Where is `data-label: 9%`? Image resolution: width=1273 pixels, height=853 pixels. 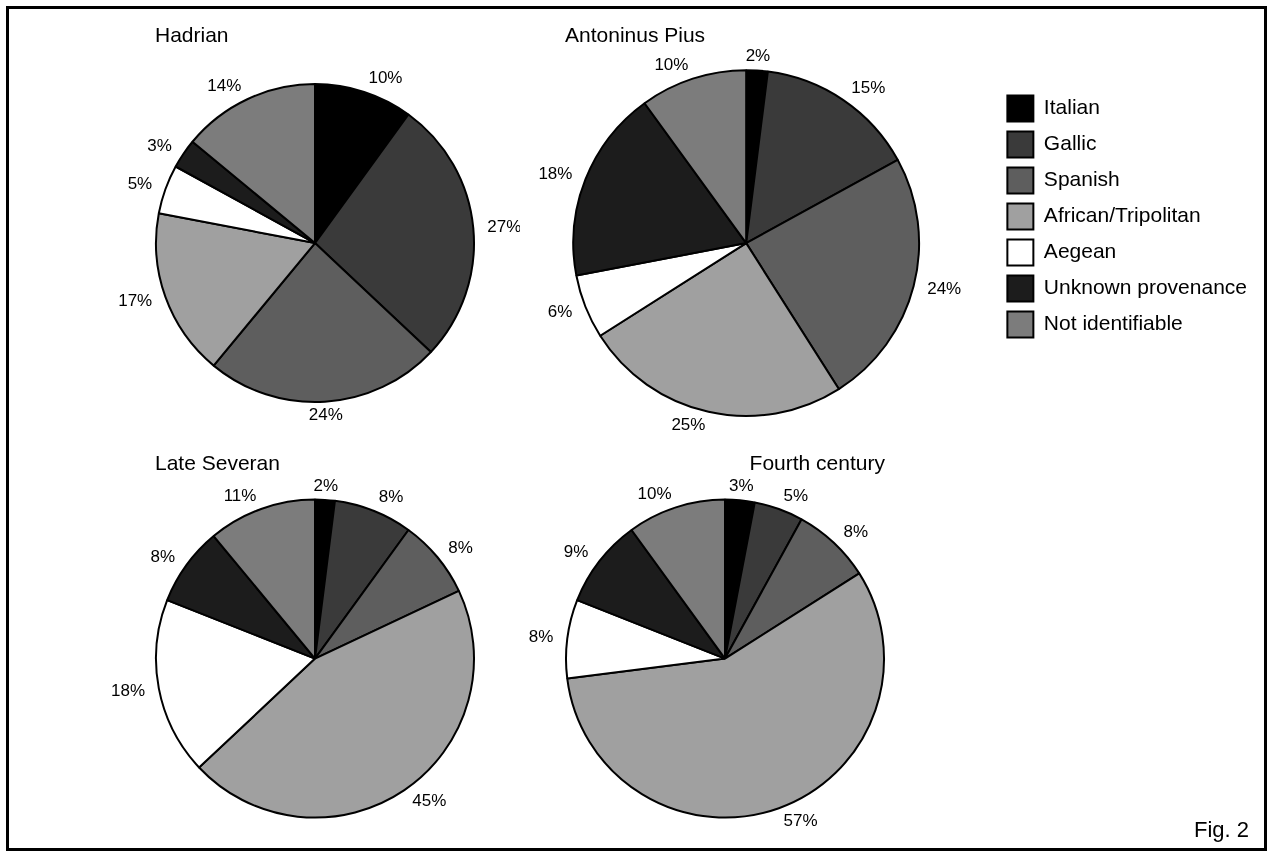 data-label: 9% is located at coordinates (576, 552).